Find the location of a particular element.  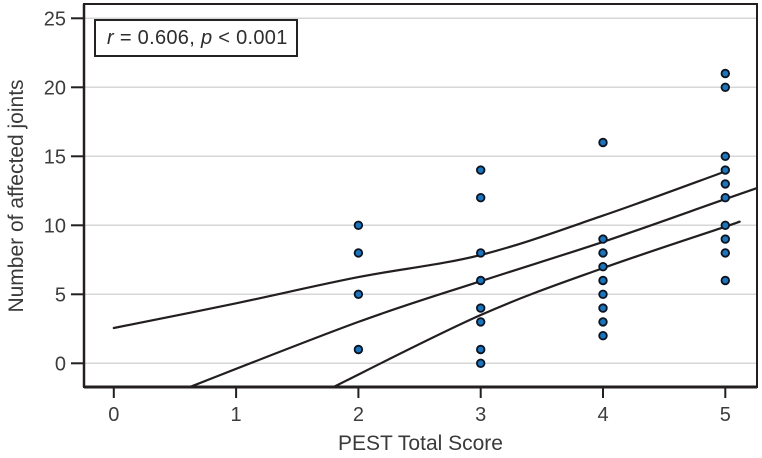

annotation-r-value: = 0.606, is located at coordinates (157, 37).